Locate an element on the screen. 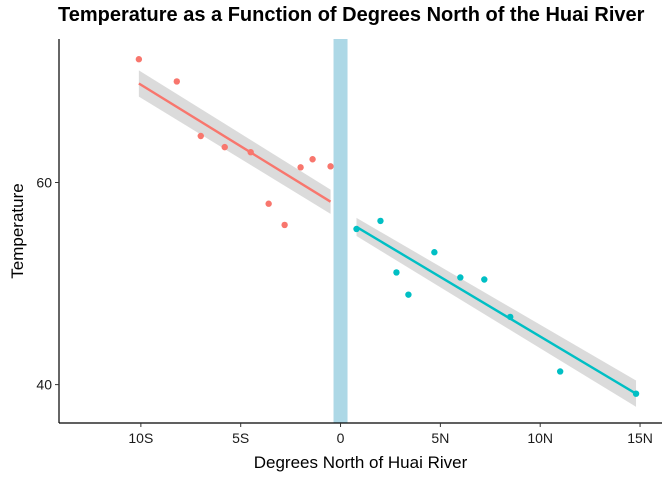  y-tick-label: 40 is located at coordinates (44, 385).